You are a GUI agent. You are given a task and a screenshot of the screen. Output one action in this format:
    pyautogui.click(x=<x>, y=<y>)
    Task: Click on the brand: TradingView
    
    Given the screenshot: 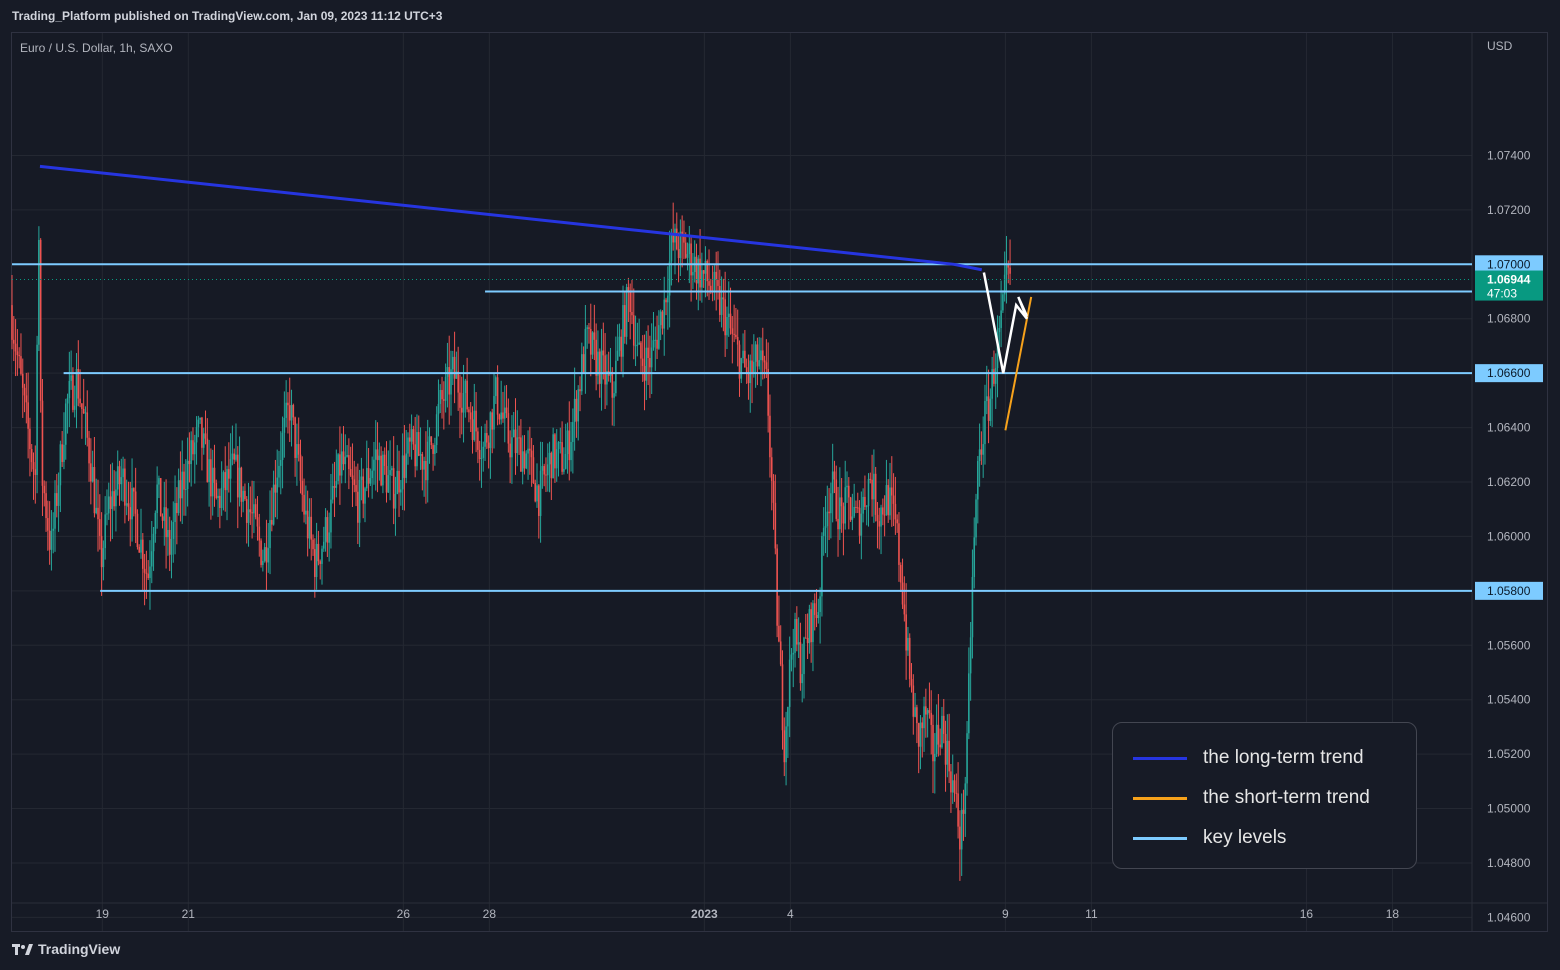 What is the action you would take?
    pyautogui.click(x=66, y=949)
    